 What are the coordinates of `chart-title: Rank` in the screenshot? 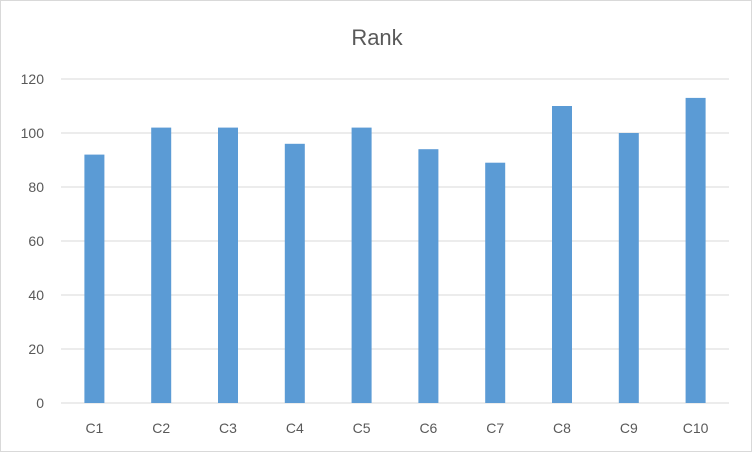 It's located at (377, 37).